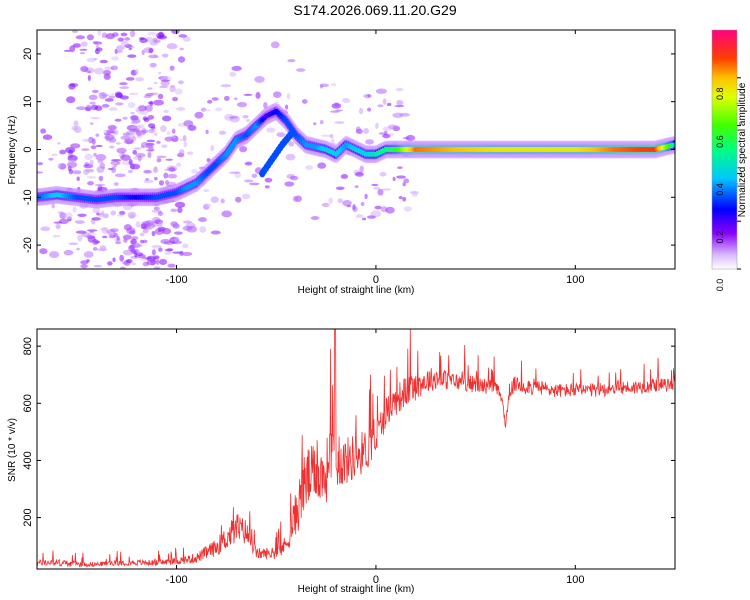 This screenshot has width=750, height=600. Describe the element at coordinates (376, 580) in the screenshot. I see `snr-x-tick-label: 0` at that location.